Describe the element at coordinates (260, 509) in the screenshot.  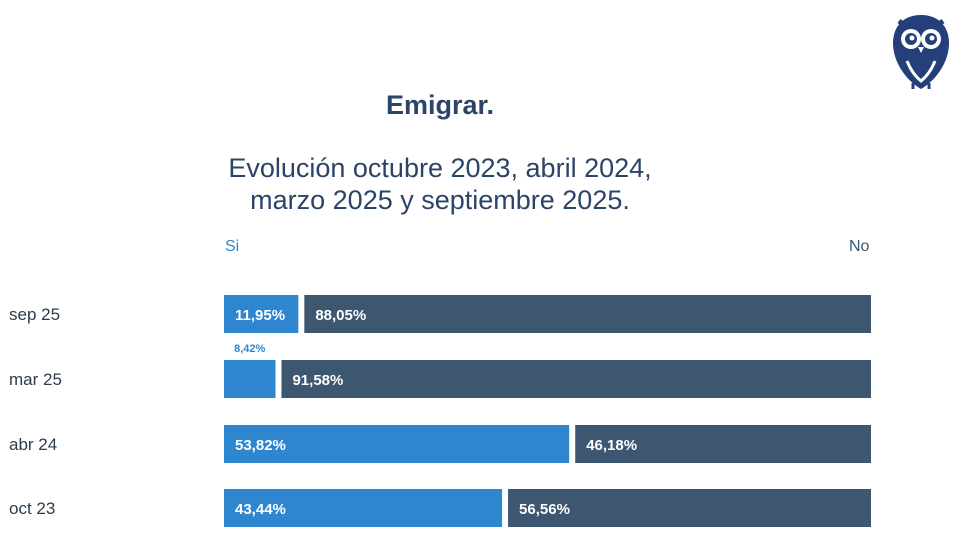
I see `data-label-si-3: 43,44%` at that location.